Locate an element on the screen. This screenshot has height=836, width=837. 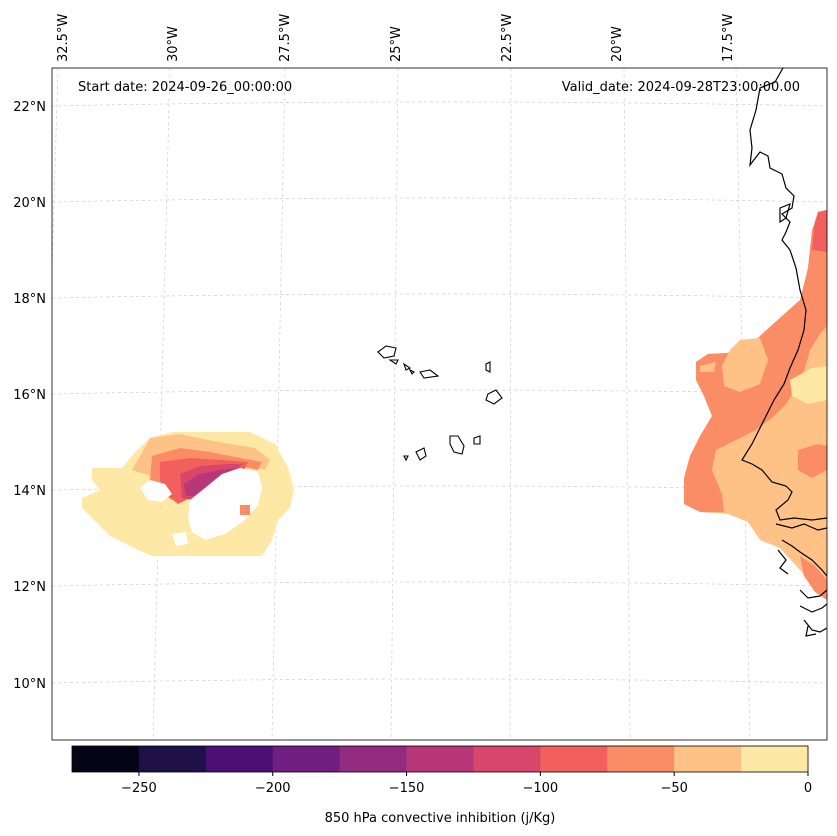
start-date-label: Start date: 2024-09-26_00:00:00 is located at coordinates (185, 87).